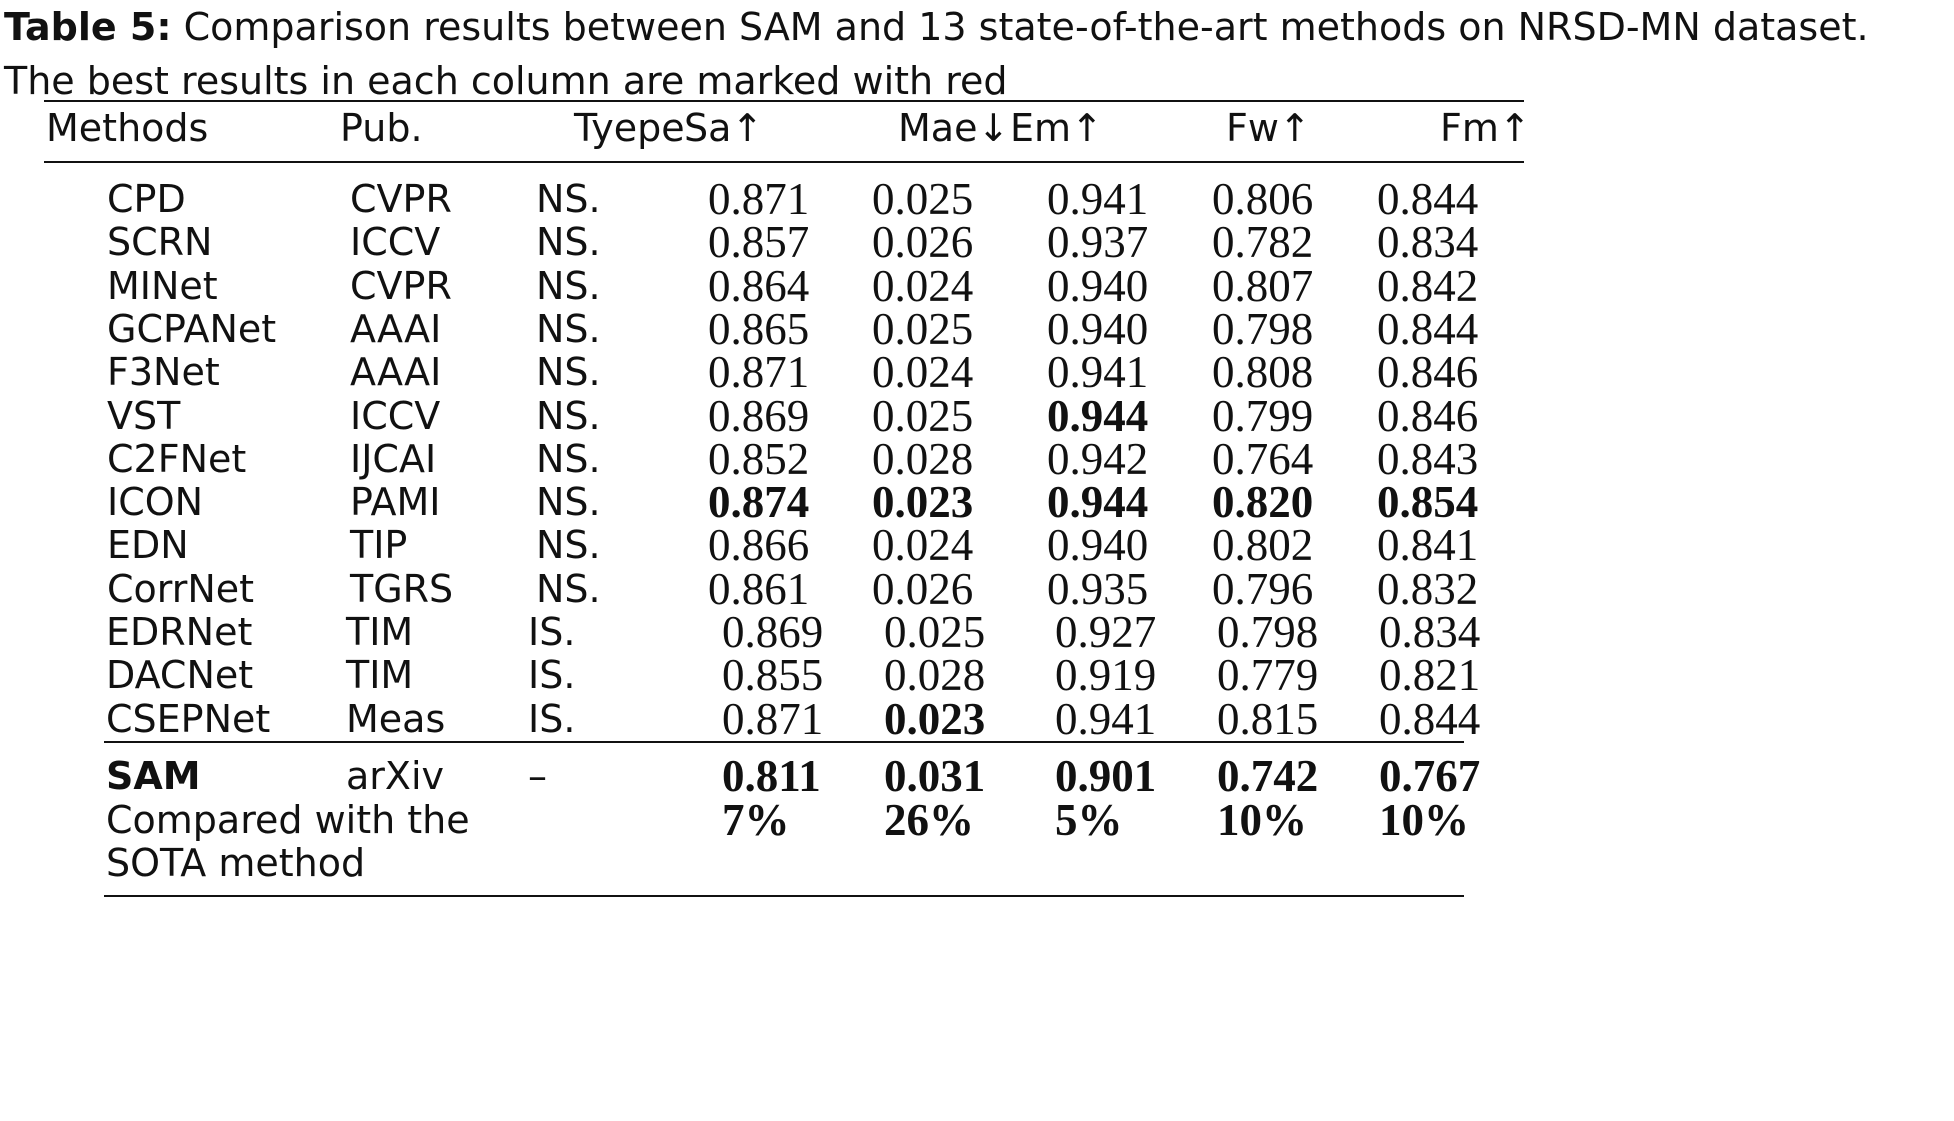  Describe the element at coordinates (724, 128) in the screenshot. I see `col-sa: Sa↑` at that location.